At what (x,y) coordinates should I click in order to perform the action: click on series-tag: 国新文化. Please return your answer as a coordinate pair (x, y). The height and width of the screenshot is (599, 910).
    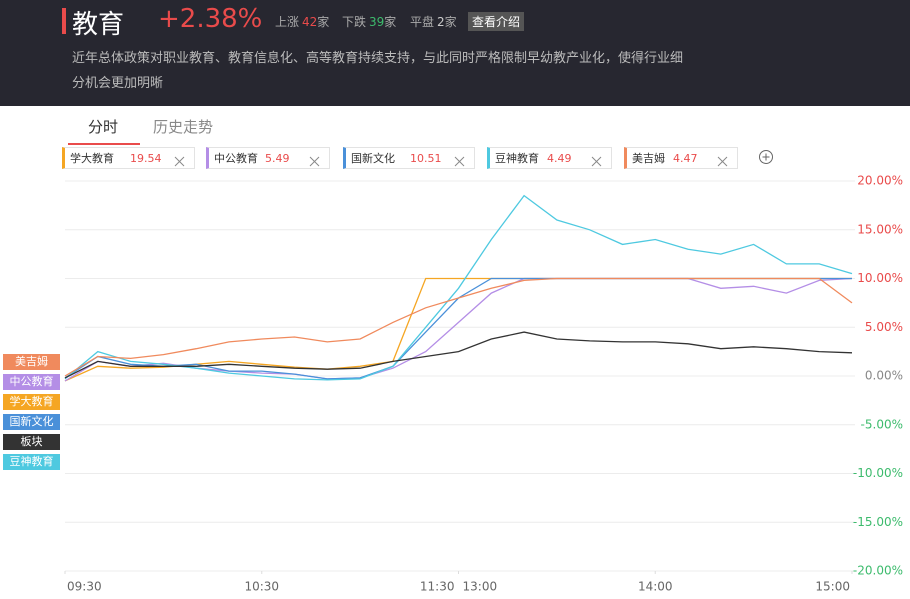
    Looking at the image, I should click on (31, 422).